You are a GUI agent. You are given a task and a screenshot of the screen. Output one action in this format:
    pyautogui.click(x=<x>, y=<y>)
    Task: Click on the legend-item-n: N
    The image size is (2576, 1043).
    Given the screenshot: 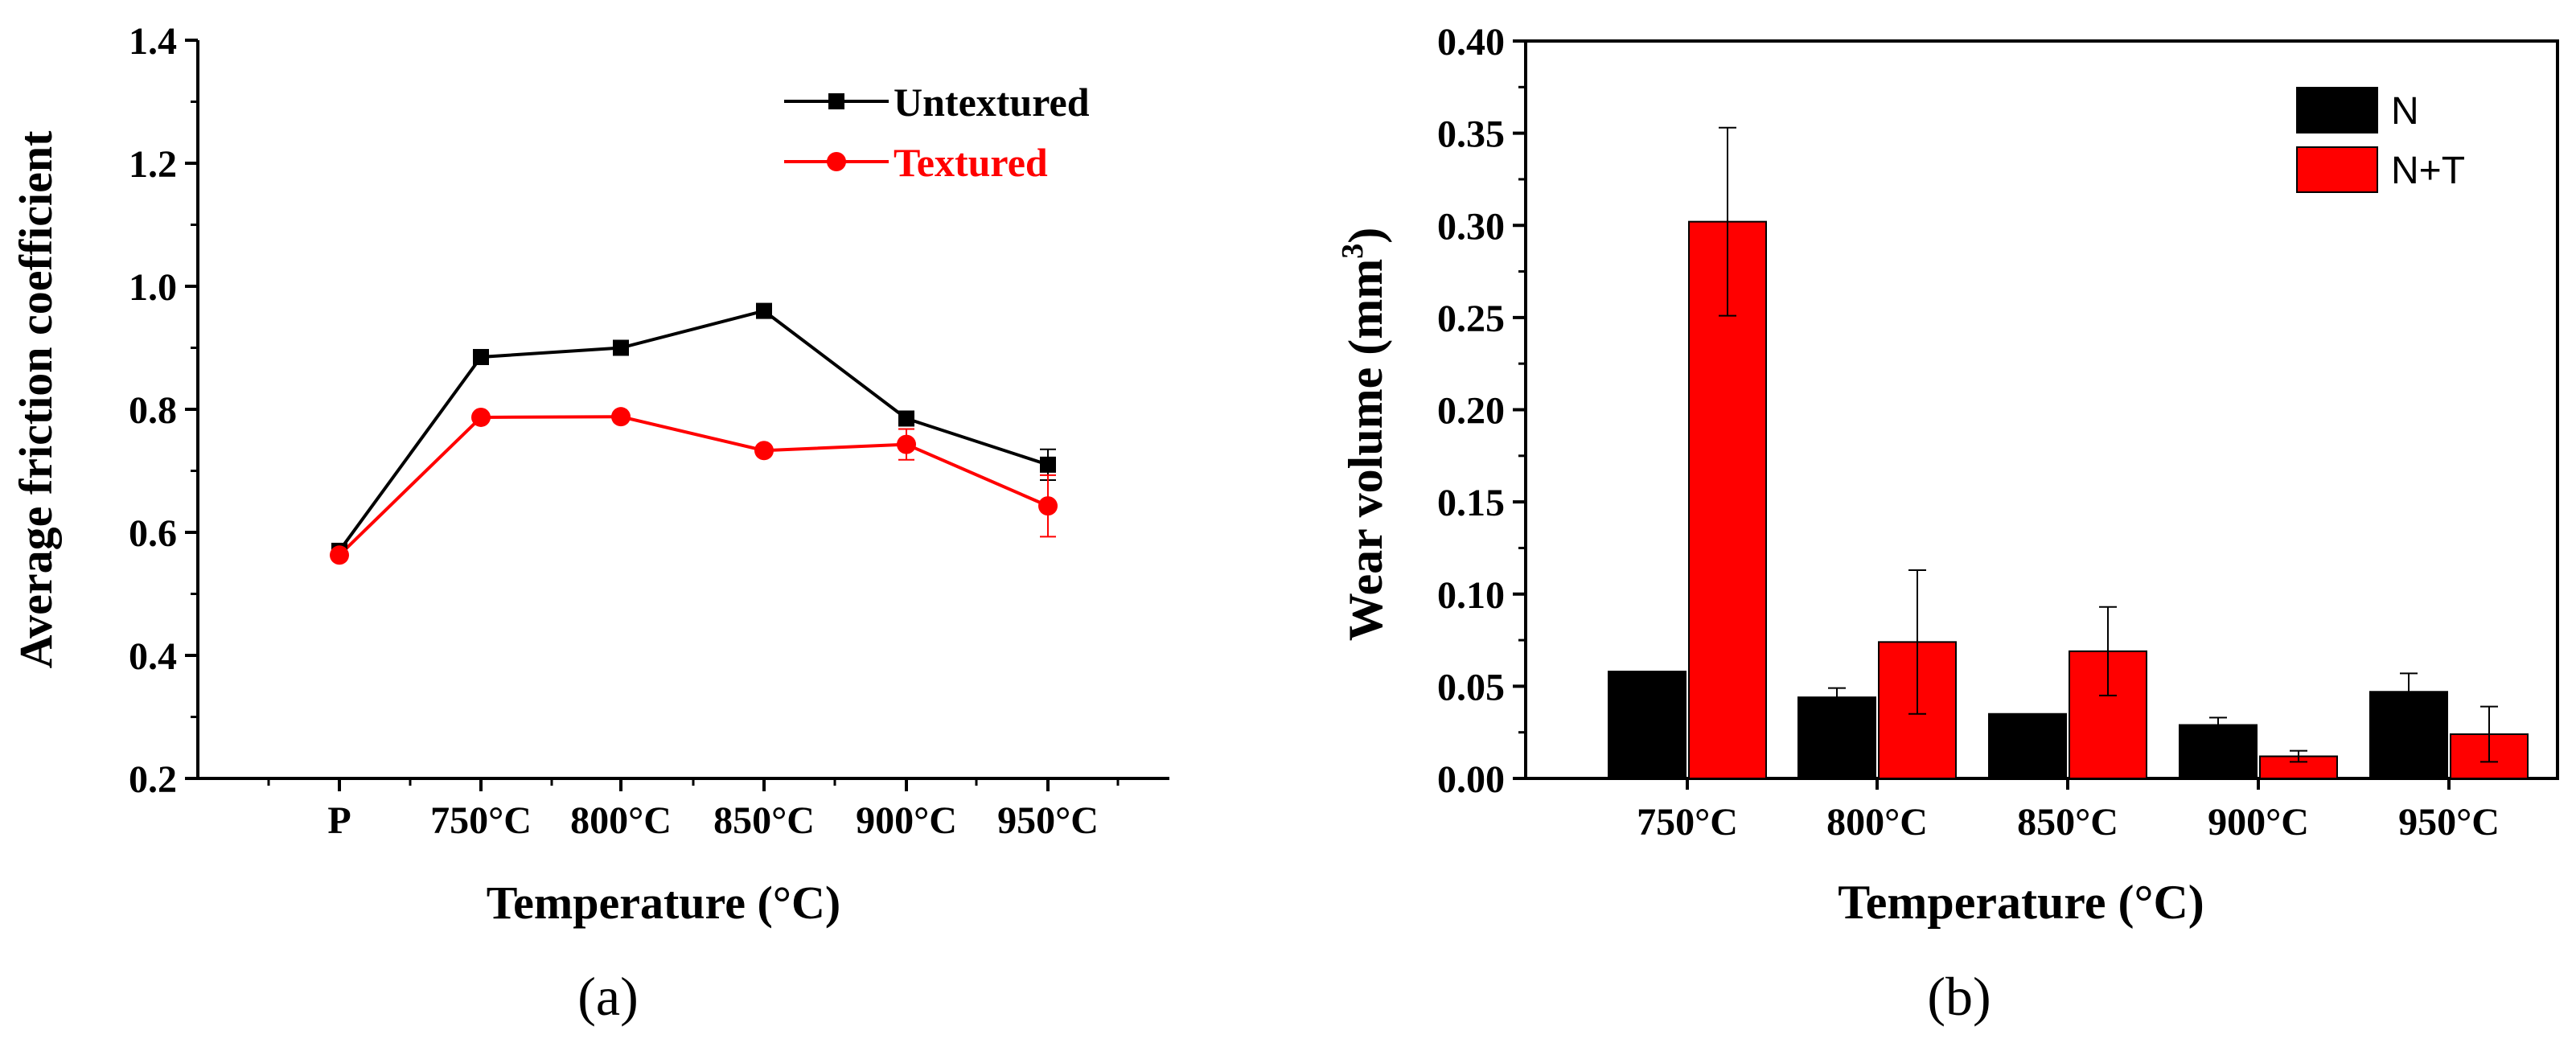 What is the action you would take?
    pyautogui.click(x=2357, y=110)
    